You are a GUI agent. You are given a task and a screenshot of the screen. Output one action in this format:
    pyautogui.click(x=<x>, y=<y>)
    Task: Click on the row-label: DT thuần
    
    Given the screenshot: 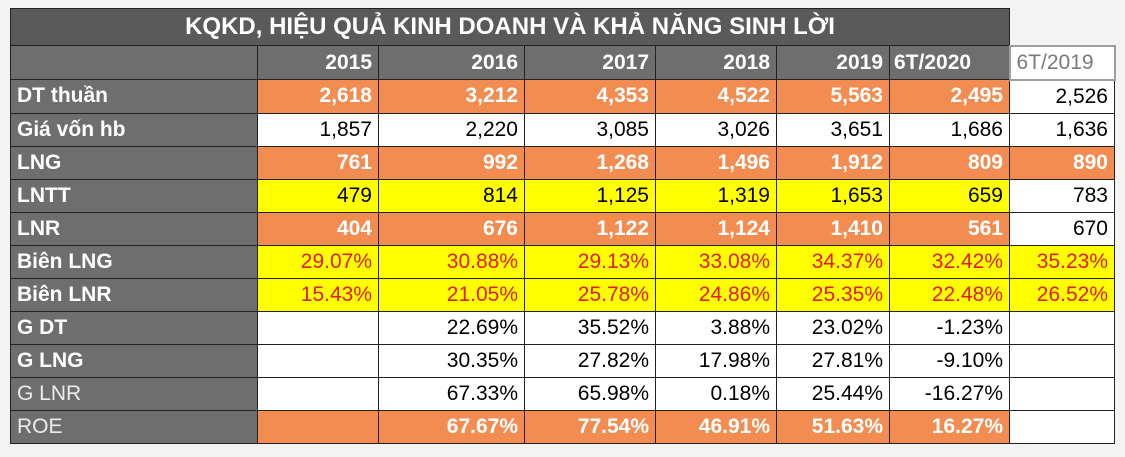 What is the action you would take?
    pyautogui.click(x=134, y=96)
    